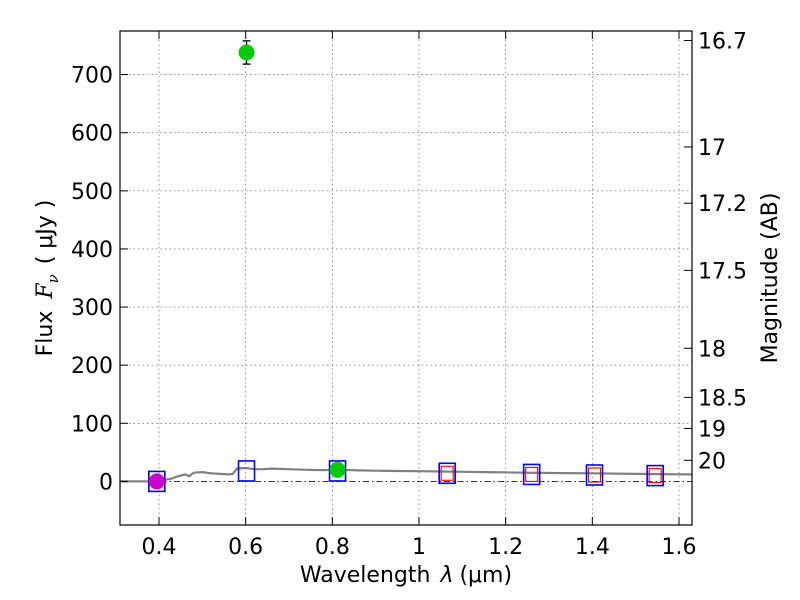  Describe the element at coordinates (722, 271) in the screenshot. I see `magnitude-tick-label: 17.5` at that location.